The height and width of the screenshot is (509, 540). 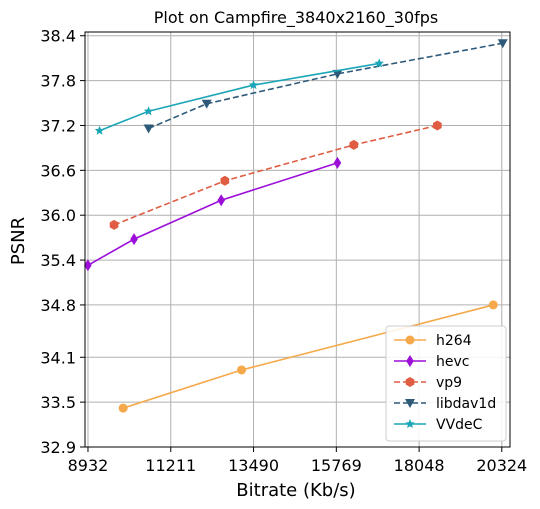 What do you see at coordinates (58, 357) in the screenshot?
I see `y-tick-label: 34.1` at bounding box center [58, 357].